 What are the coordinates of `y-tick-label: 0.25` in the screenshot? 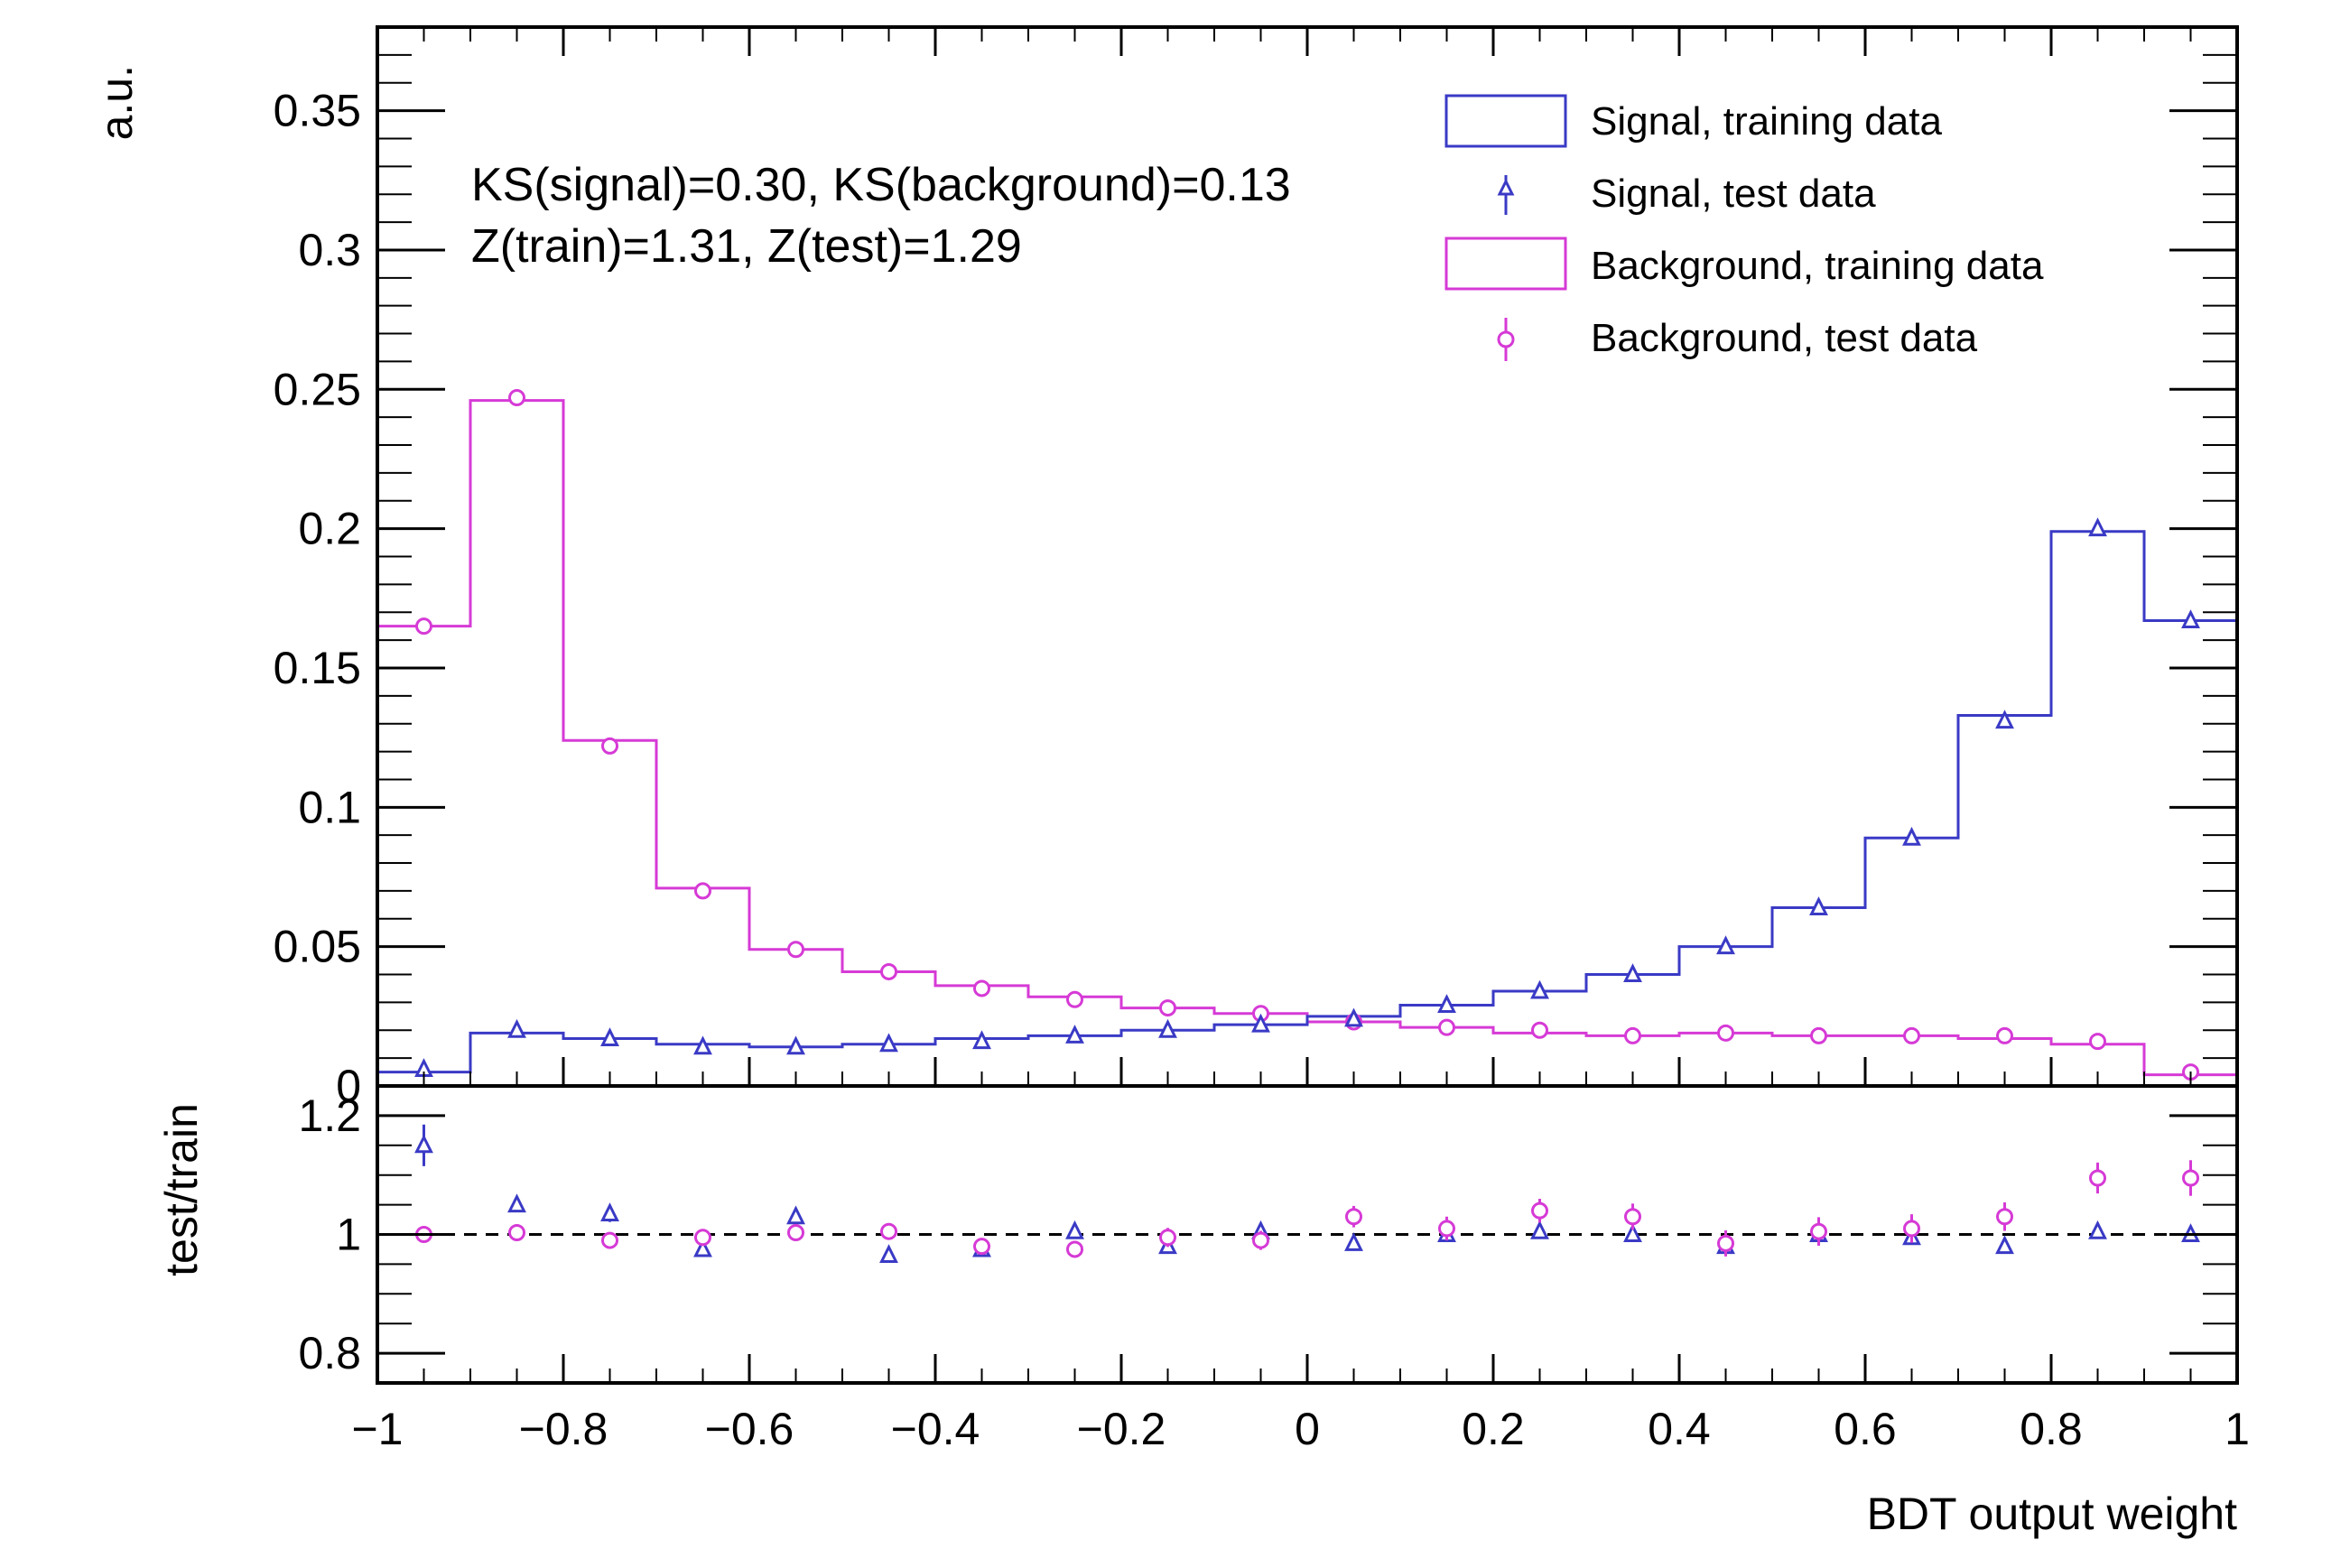 It's located at (317, 389).